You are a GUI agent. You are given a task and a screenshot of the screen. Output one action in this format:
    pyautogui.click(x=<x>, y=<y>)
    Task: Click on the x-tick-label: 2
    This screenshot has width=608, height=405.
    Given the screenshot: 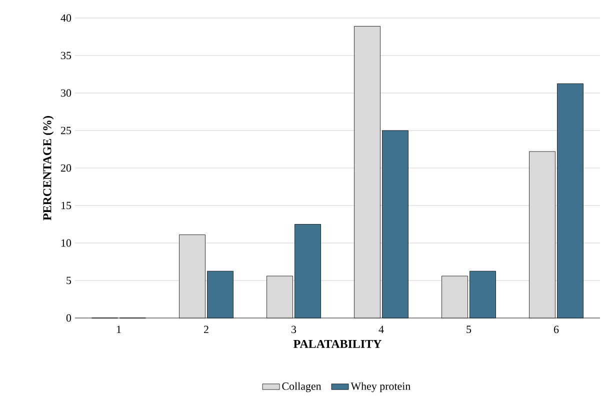 What is the action you would take?
    pyautogui.click(x=206, y=330)
    